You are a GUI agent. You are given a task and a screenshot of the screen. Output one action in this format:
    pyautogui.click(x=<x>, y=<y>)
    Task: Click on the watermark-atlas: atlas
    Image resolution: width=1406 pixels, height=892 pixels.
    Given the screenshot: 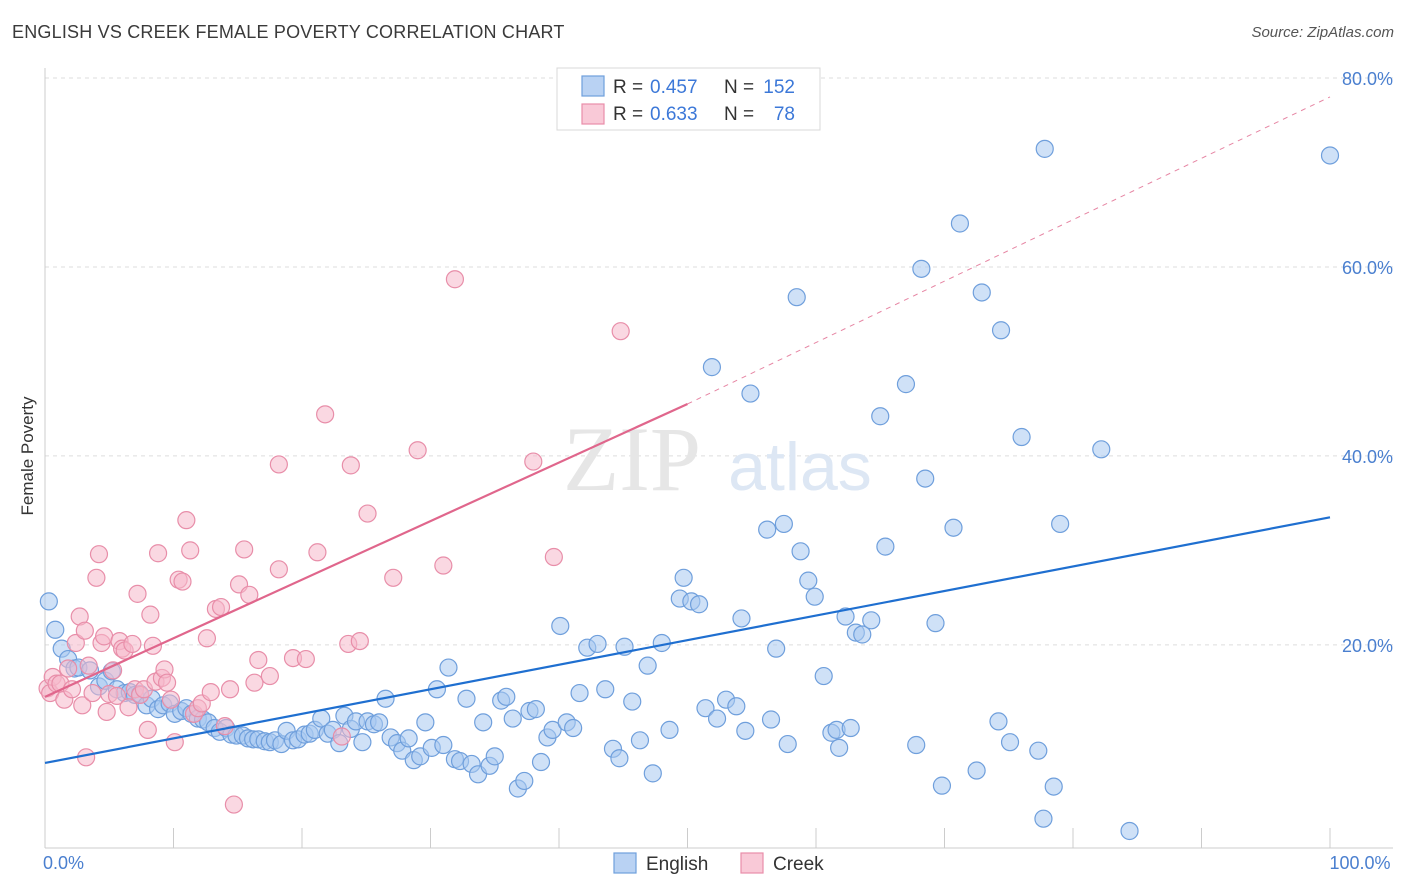 What is the action you would take?
    pyautogui.click(x=800, y=467)
    